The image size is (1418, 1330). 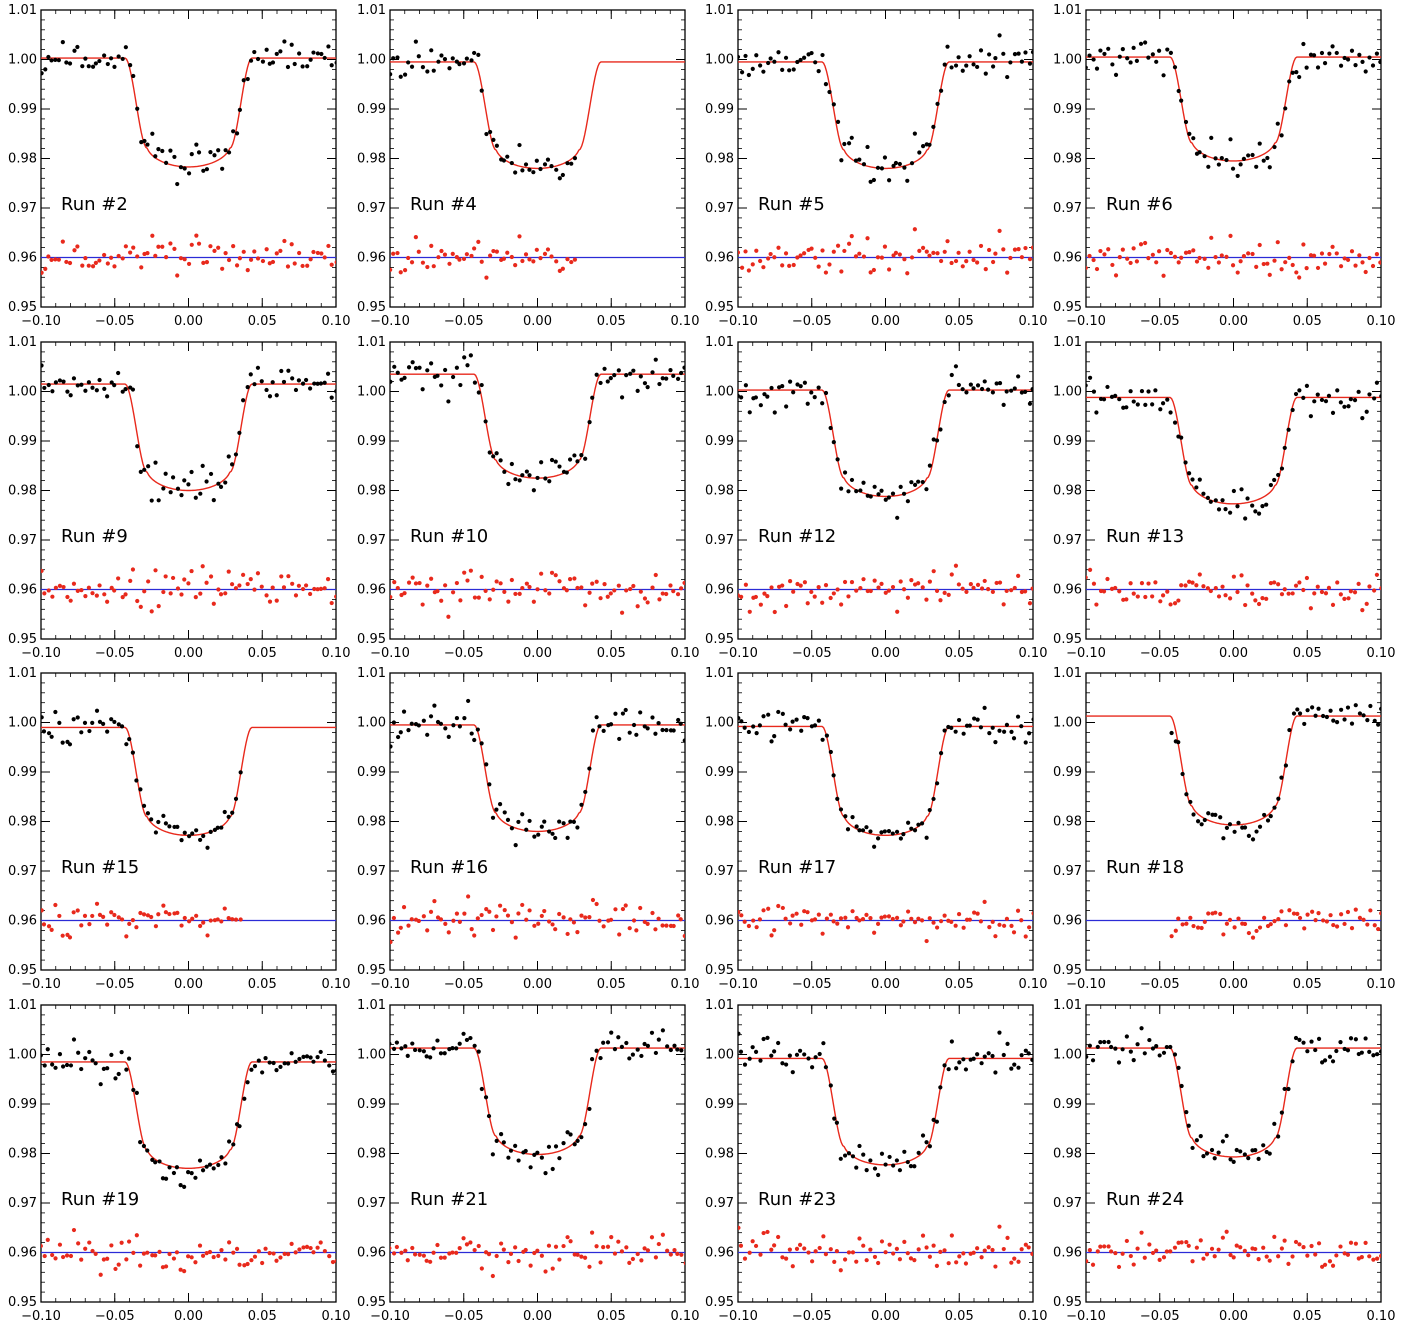 What do you see at coordinates (791, 204) in the screenshot?
I see `run-label: Run #5` at bounding box center [791, 204].